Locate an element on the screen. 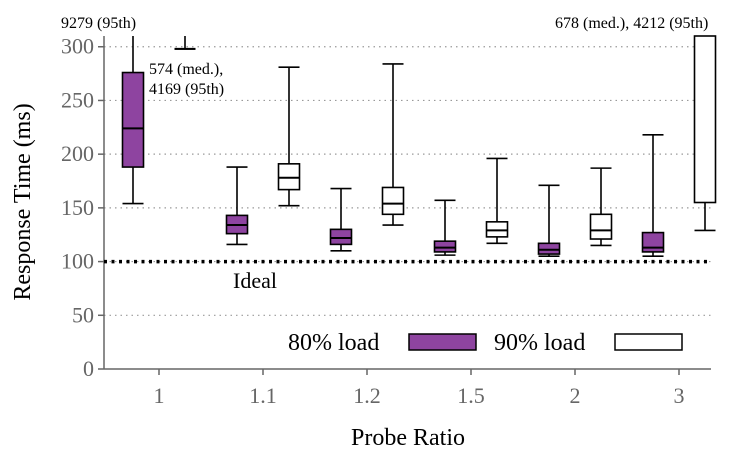 This screenshot has width=747, height=453. annotation-574: 574 (med.), is located at coordinates (186, 69).